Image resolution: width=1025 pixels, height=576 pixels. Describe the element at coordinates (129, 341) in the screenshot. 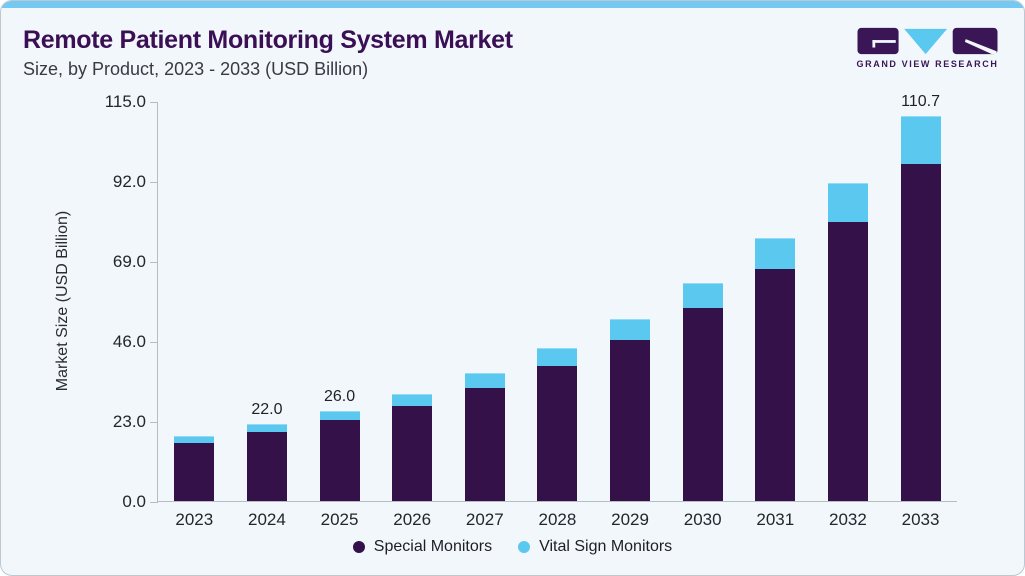

I see `y-tick-label: 46.0` at that location.